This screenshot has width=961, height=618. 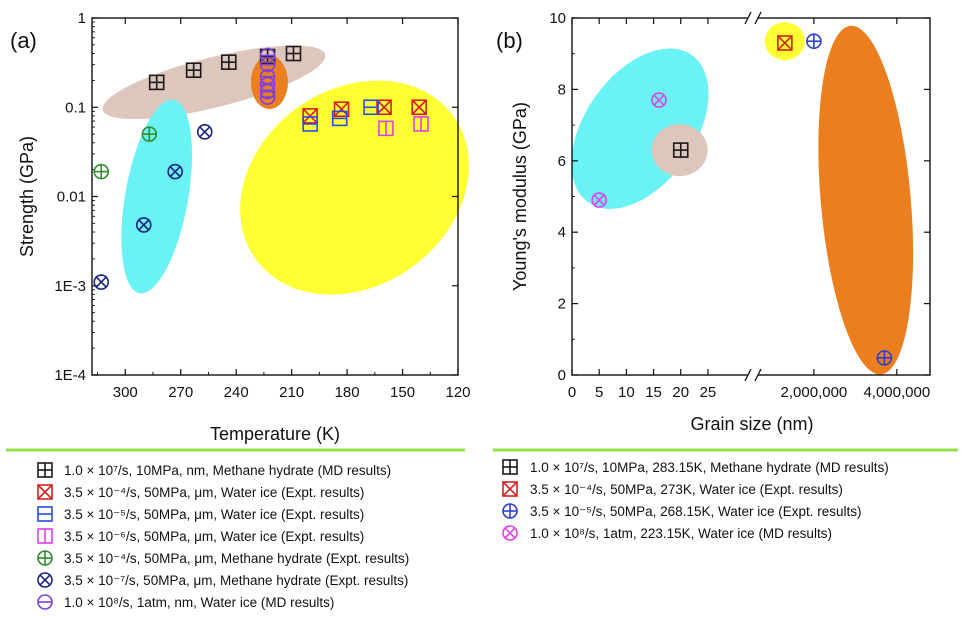 What do you see at coordinates (814, 392) in the screenshot?
I see `x-tick-label: 2,000,000` at bounding box center [814, 392].